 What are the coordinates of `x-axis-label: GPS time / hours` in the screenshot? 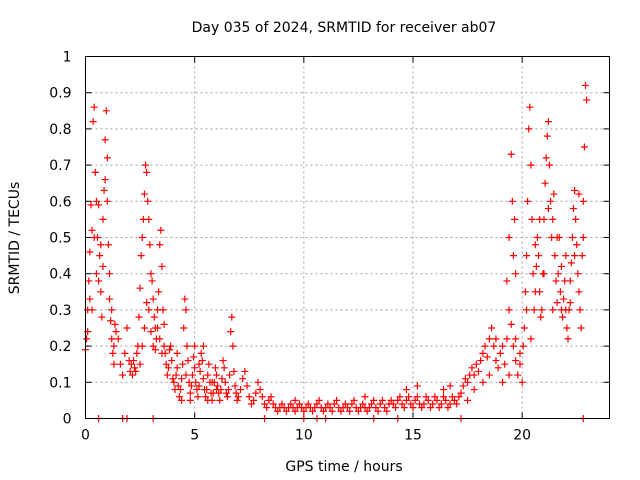 It's located at (343, 467).